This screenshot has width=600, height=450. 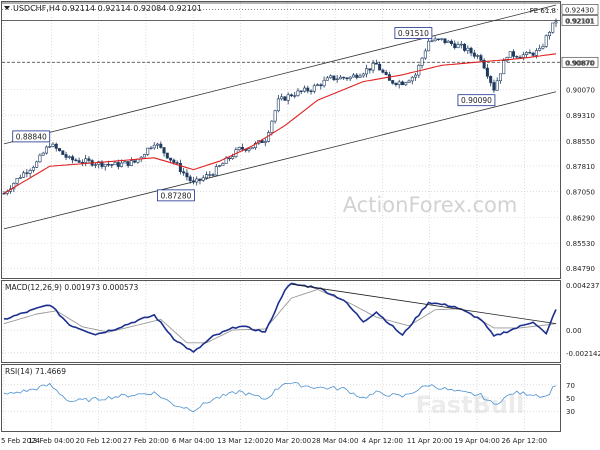 I want to click on macd-tick-label: -0.002142, so click(x=583, y=354).